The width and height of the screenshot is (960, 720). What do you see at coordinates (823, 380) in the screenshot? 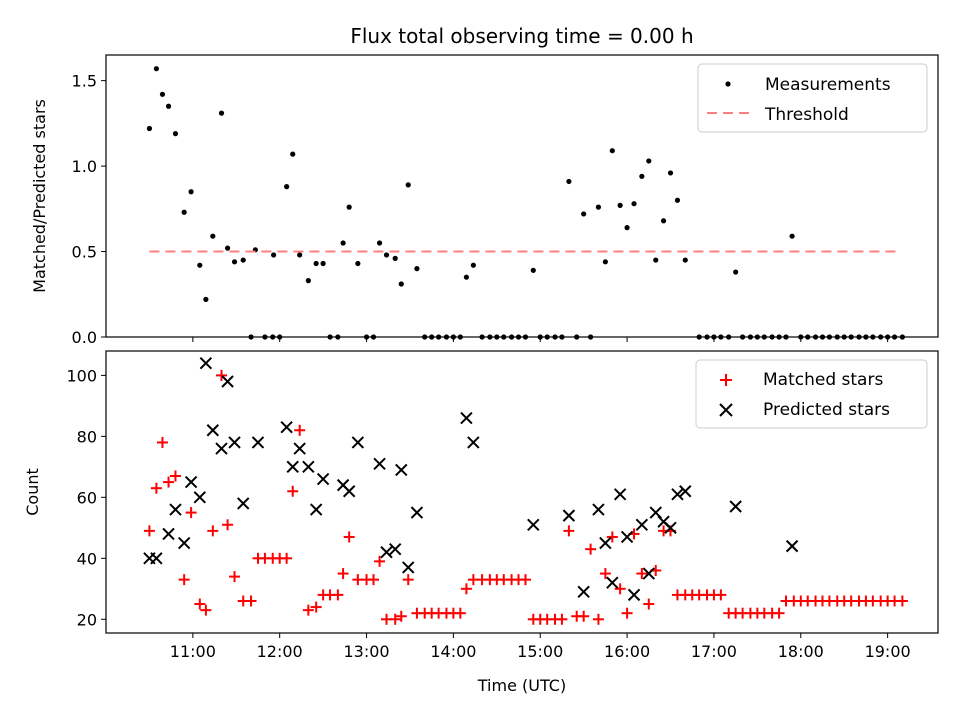
I see `legend-matched-label: Matched stars` at bounding box center [823, 380].